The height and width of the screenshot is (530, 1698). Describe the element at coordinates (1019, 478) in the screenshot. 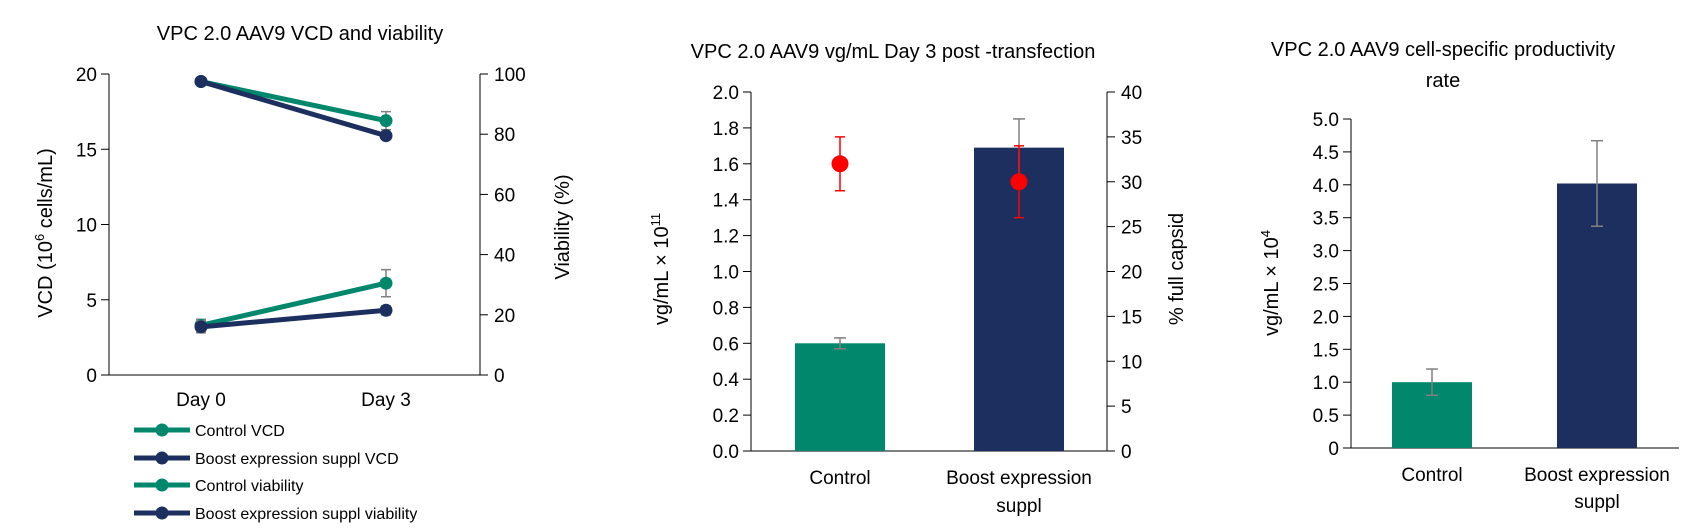

I see `chart2-x-tick-label: Boost expression` at that location.